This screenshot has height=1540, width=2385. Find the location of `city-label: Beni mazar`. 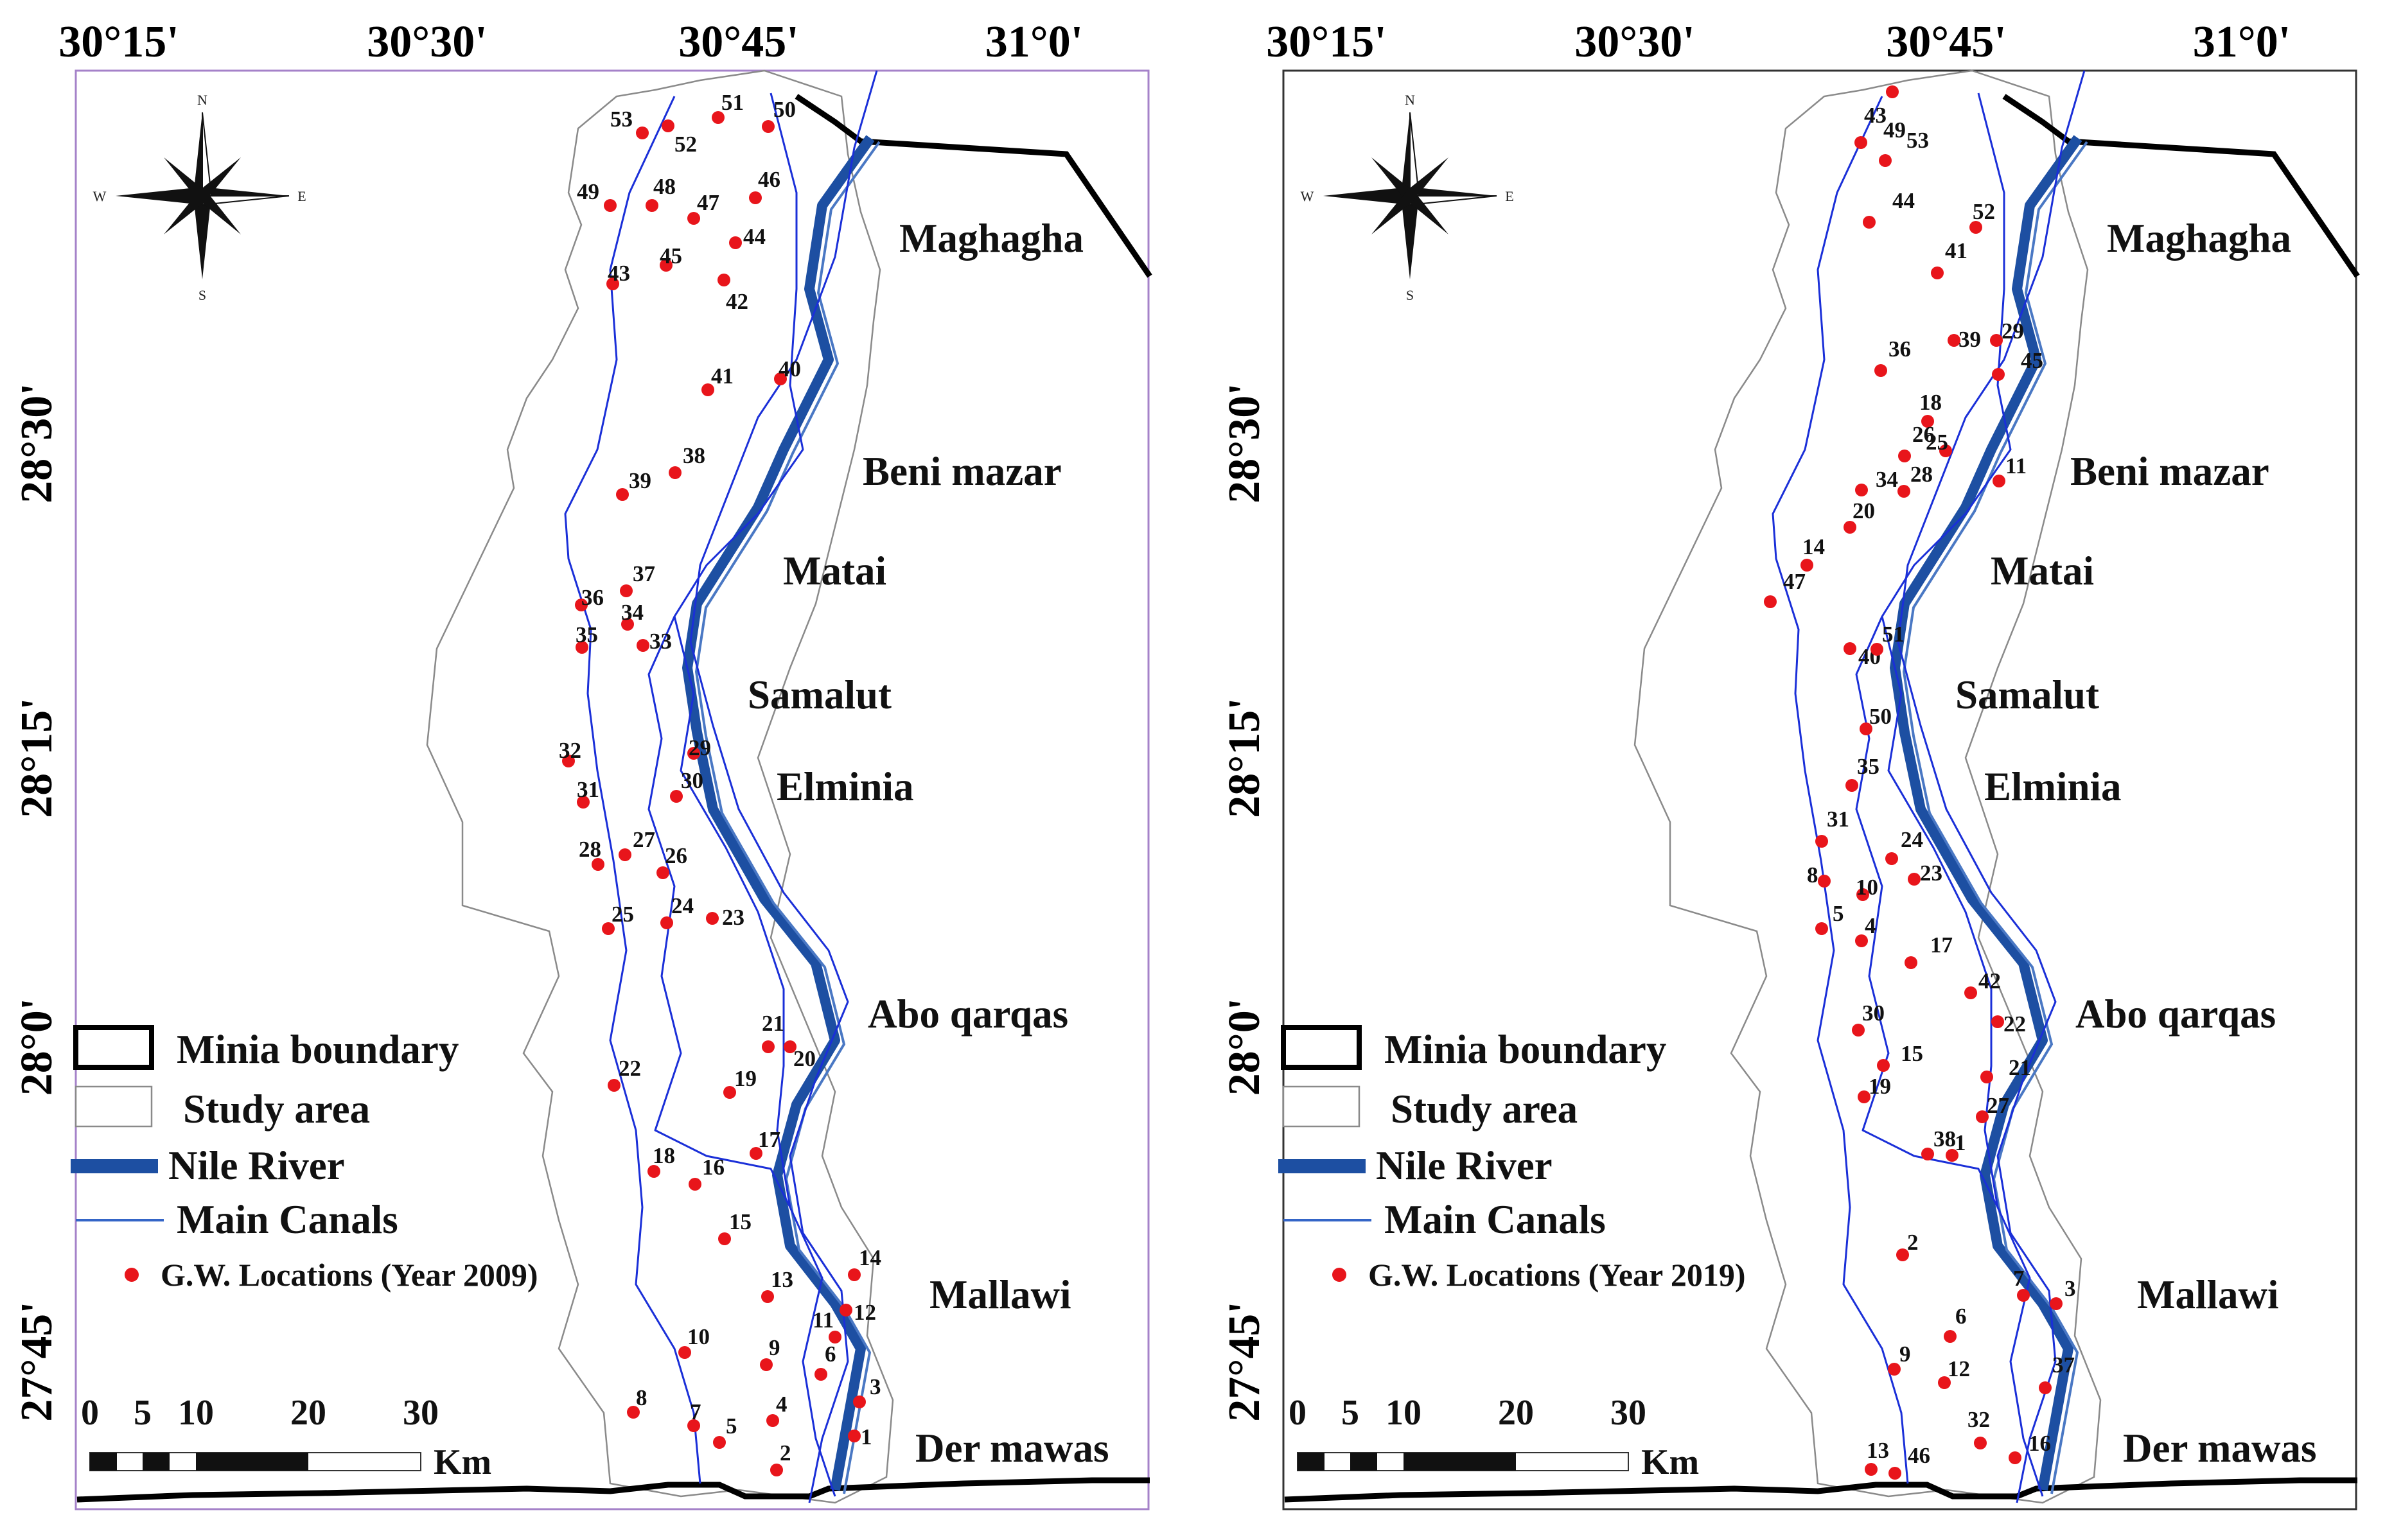

city-label: Beni mazar is located at coordinates (962, 472).